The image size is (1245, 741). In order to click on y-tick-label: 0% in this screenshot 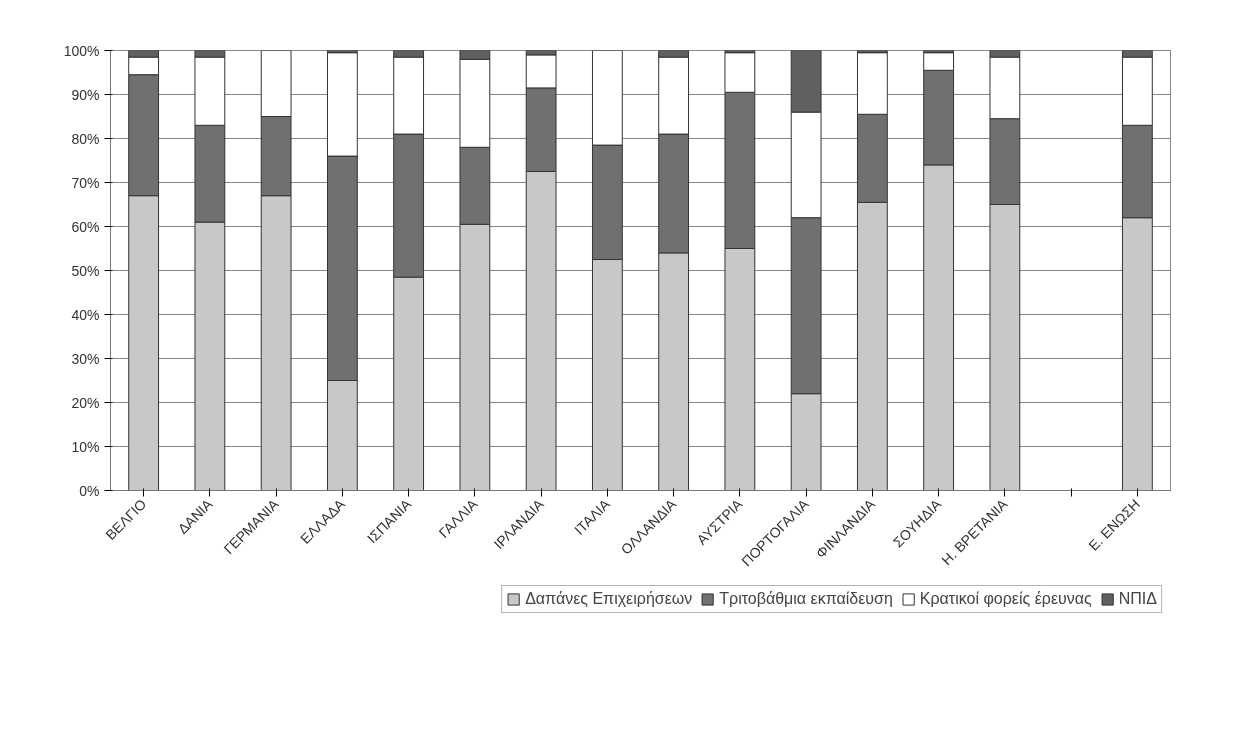, I will do `click(89, 490)`.